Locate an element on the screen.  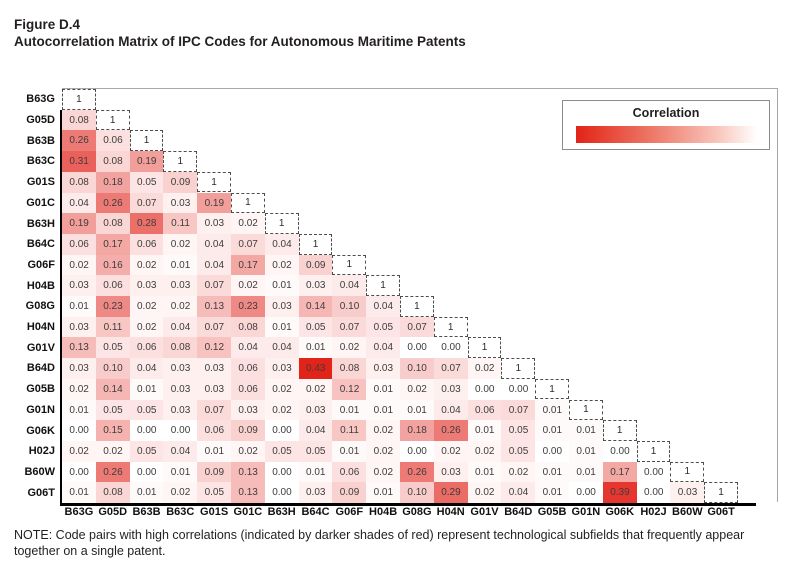
col-label: H02J is located at coordinates (653, 512).